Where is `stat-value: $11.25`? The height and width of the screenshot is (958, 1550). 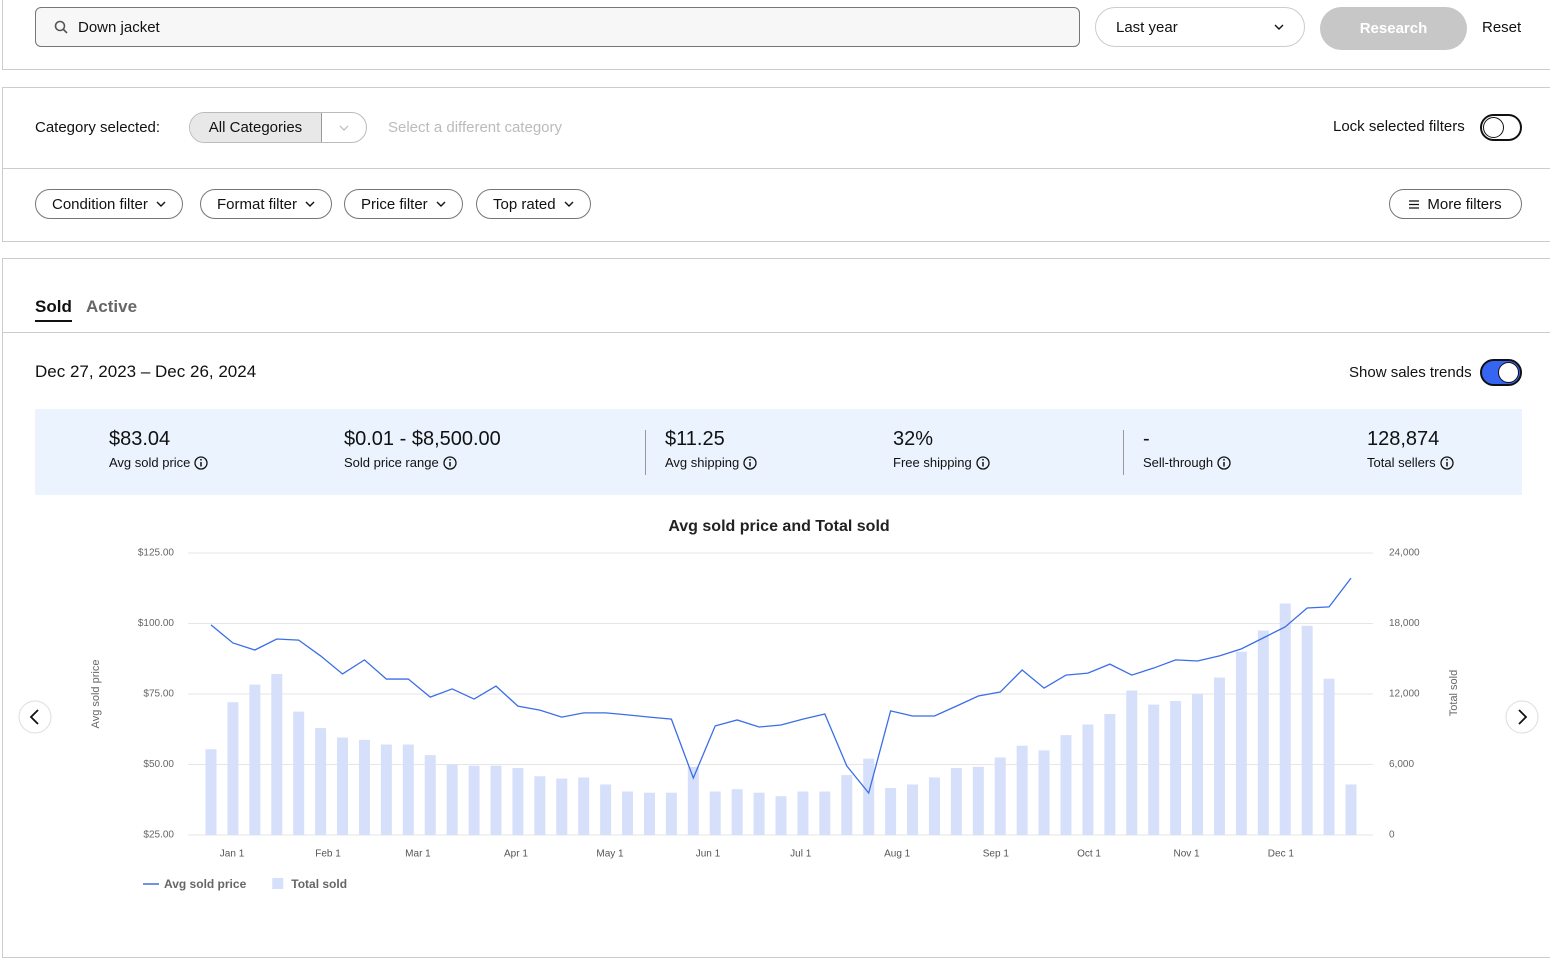 stat-value: $11.25 is located at coordinates (695, 439).